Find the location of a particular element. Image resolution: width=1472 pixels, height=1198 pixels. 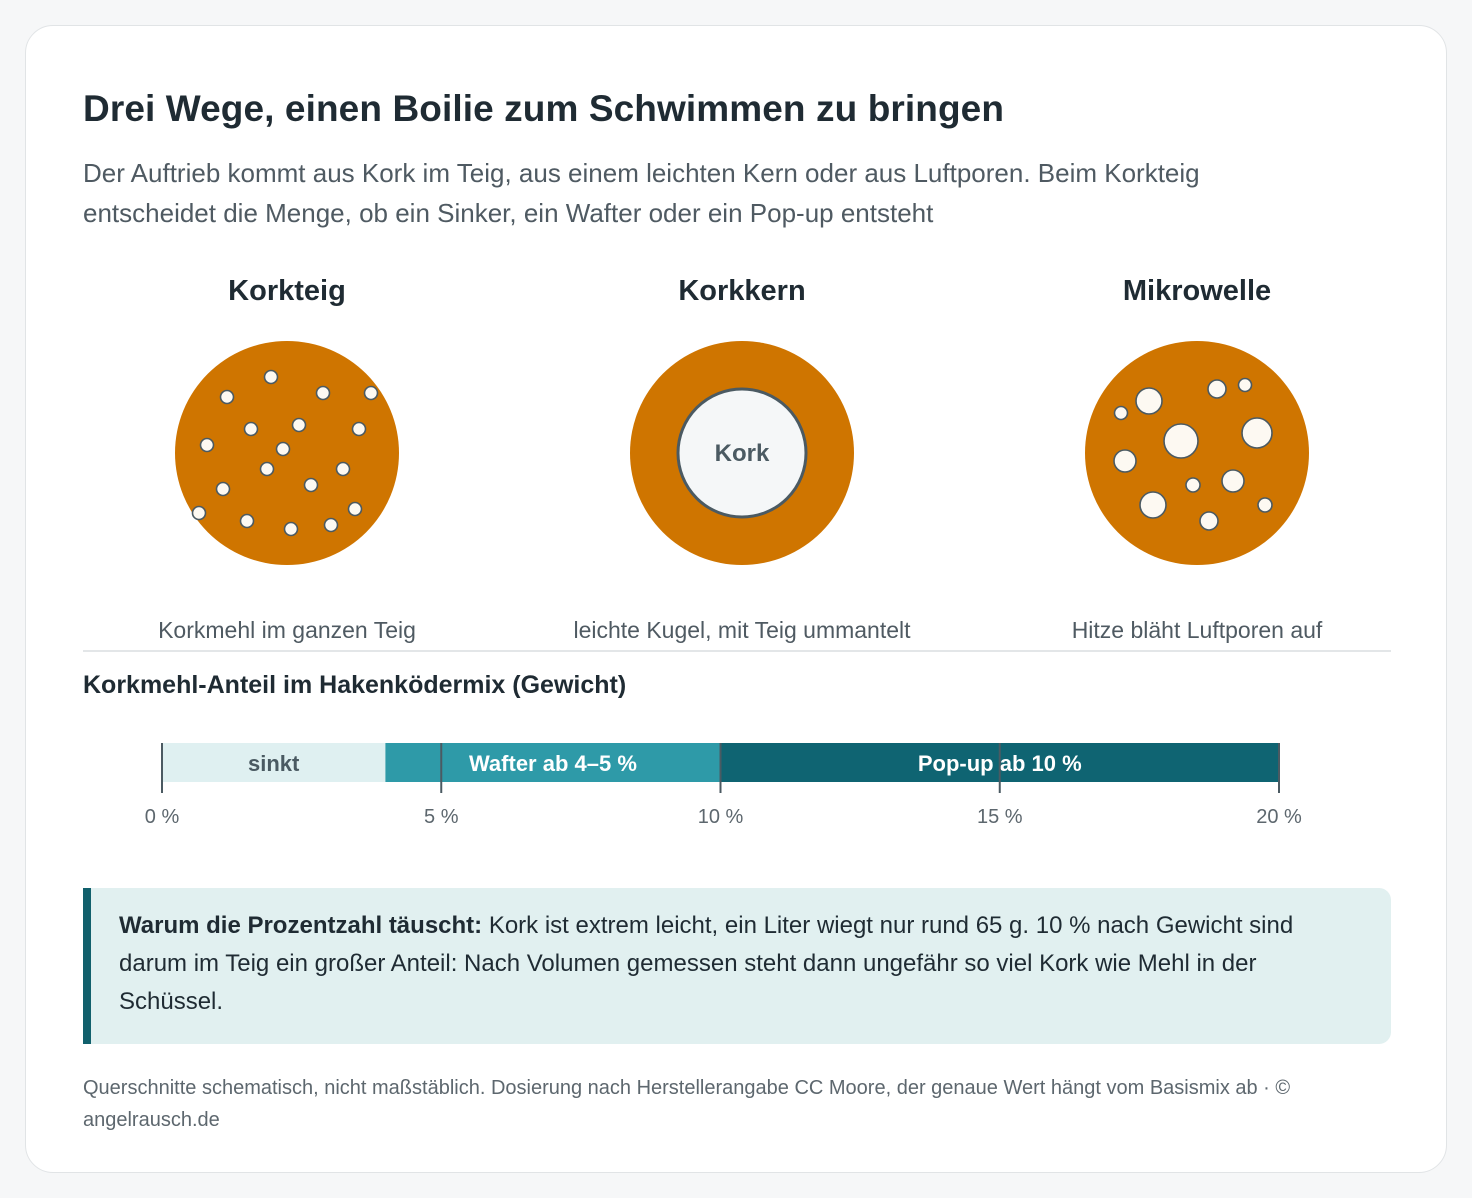

method-title: Korkkern is located at coordinates (742, 291).